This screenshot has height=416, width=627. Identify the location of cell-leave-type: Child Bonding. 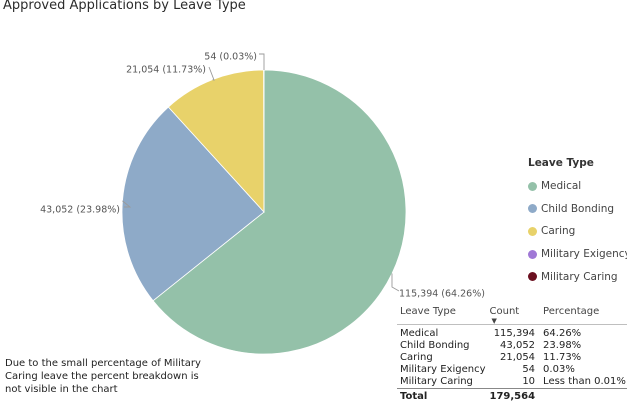
(435, 345).